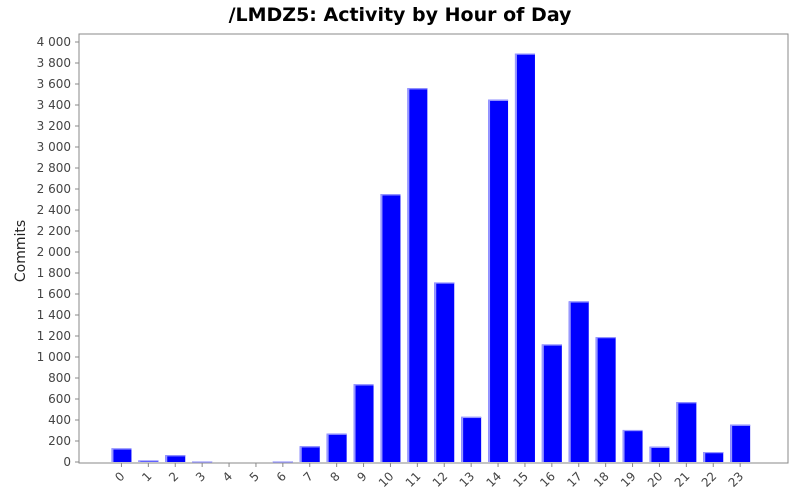 The image size is (800, 504). Describe the element at coordinates (54, 336) in the screenshot. I see `y-tick-label: 1 200` at that location.